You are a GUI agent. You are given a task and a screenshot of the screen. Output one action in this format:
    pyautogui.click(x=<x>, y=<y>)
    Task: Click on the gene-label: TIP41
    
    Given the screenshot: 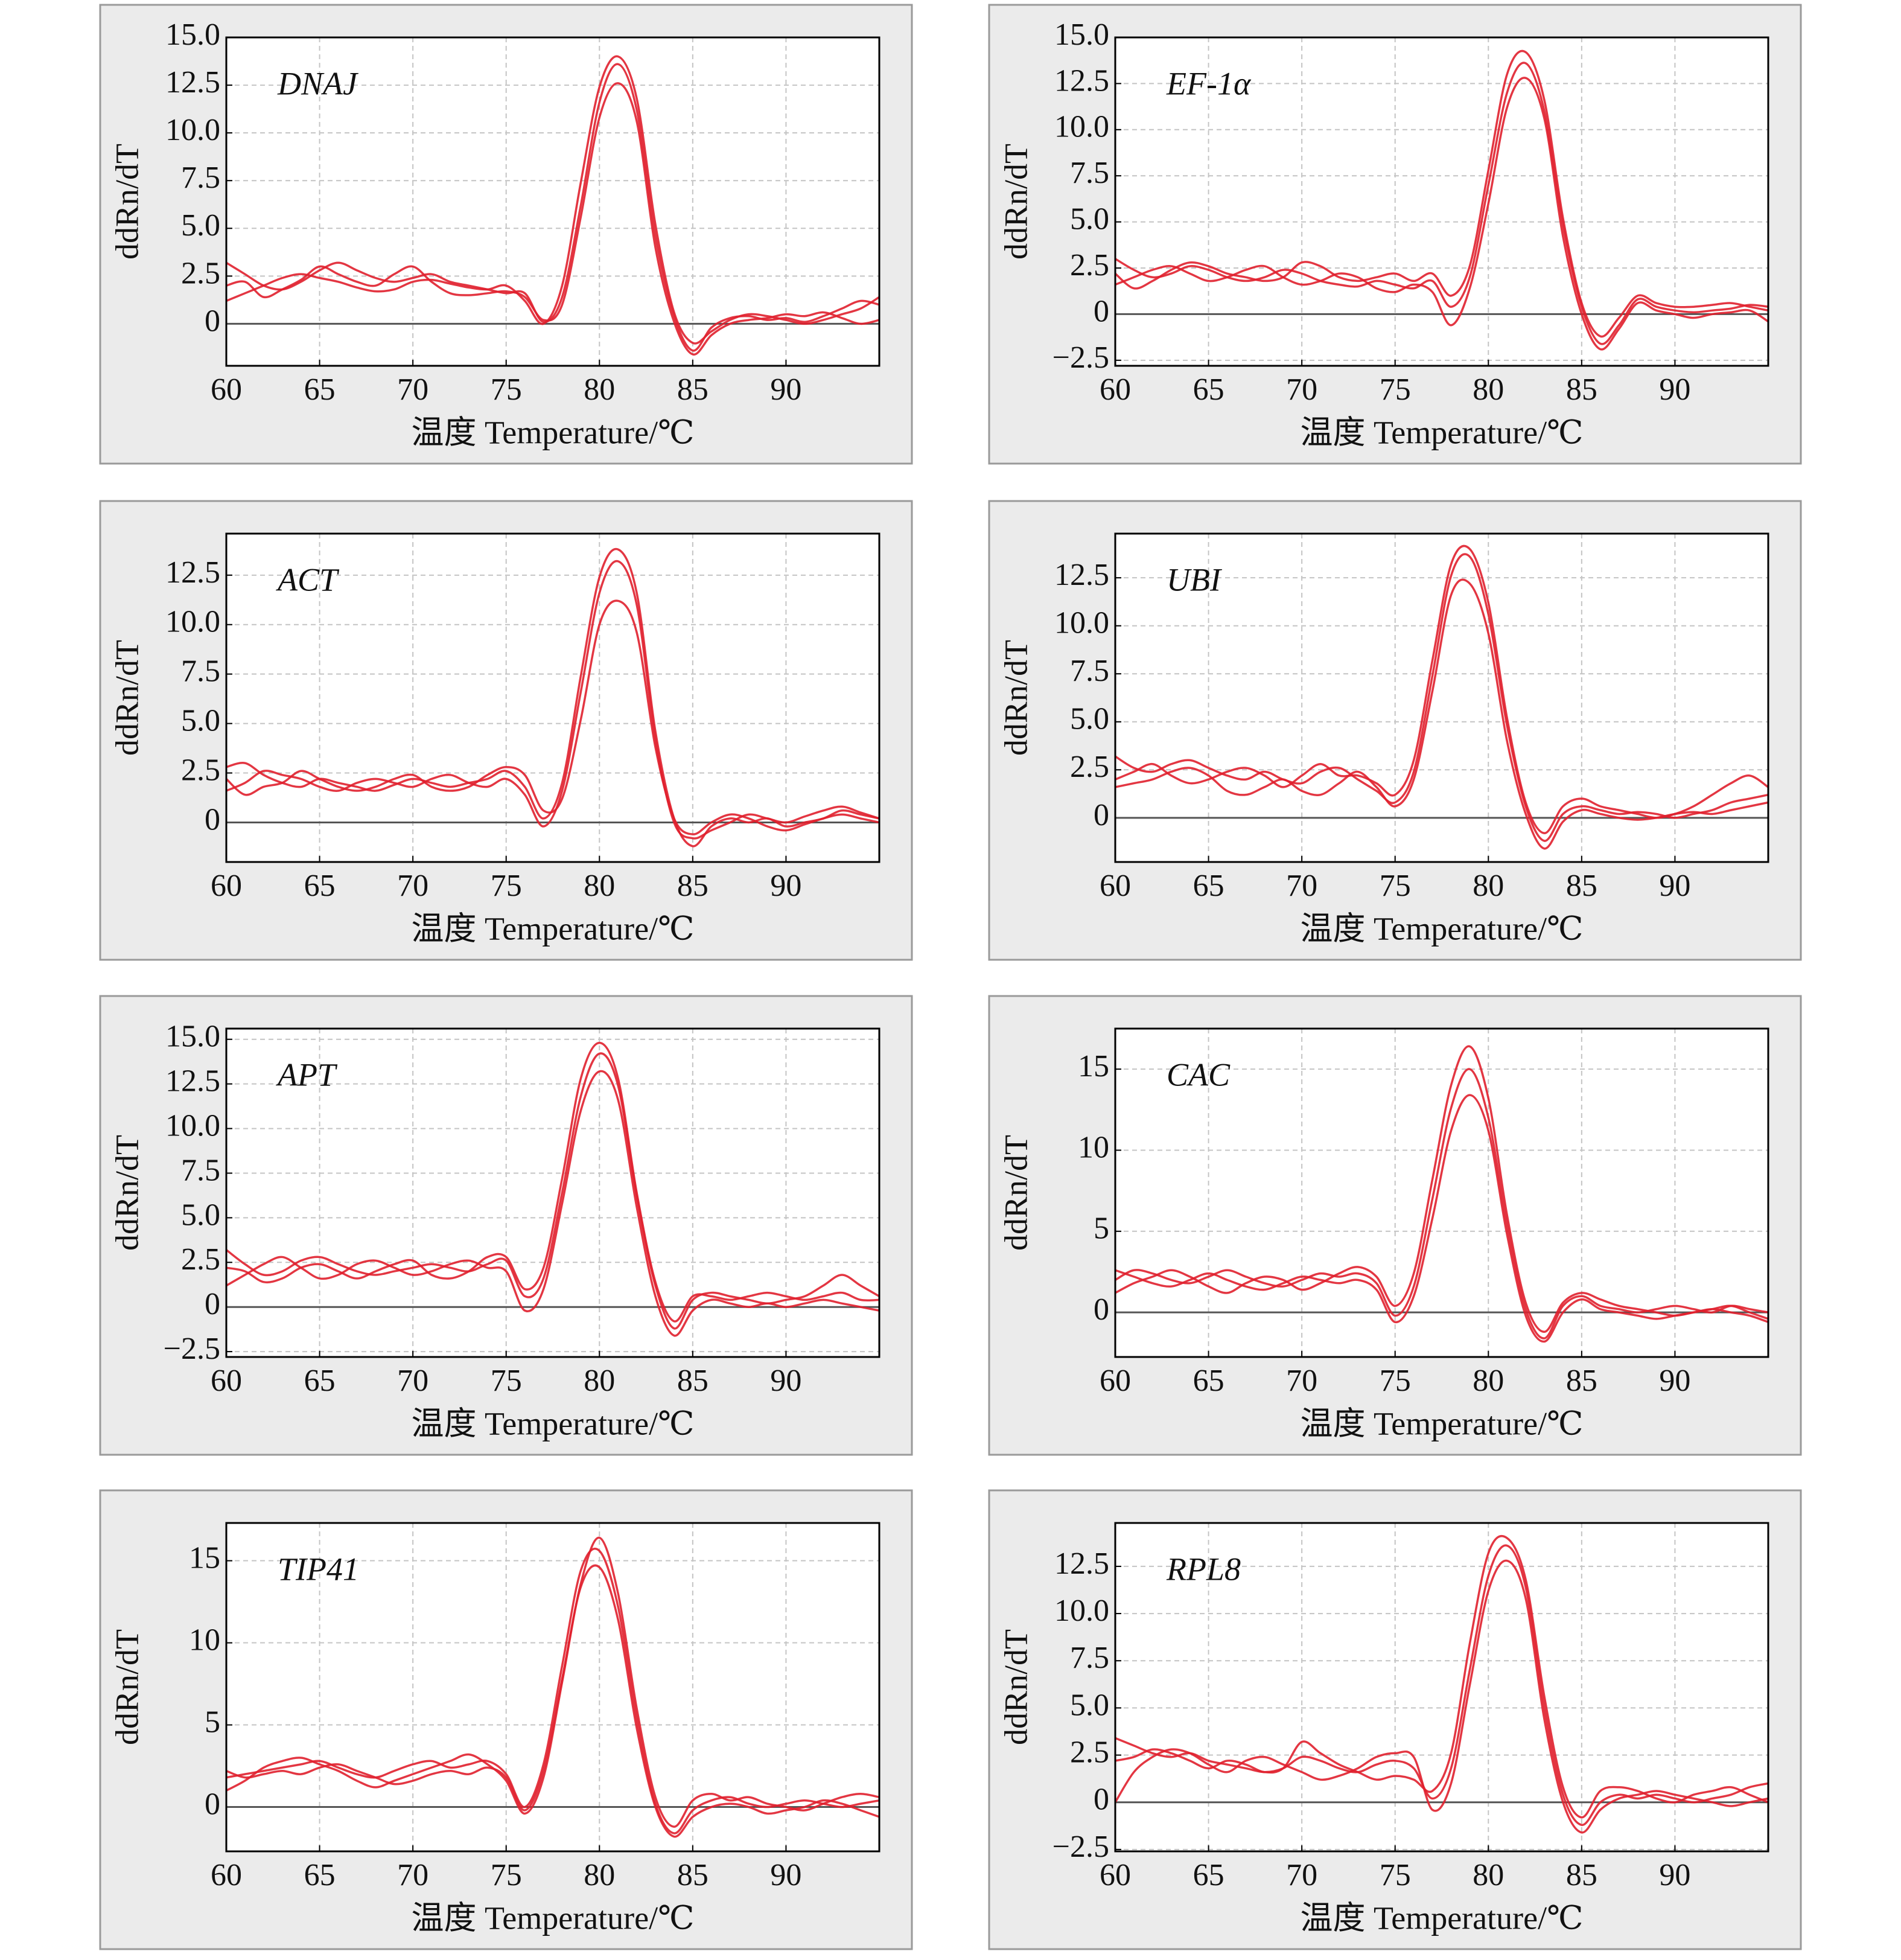 What is the action you would take?
    pyautogui.click(x=318, y=1569)
    